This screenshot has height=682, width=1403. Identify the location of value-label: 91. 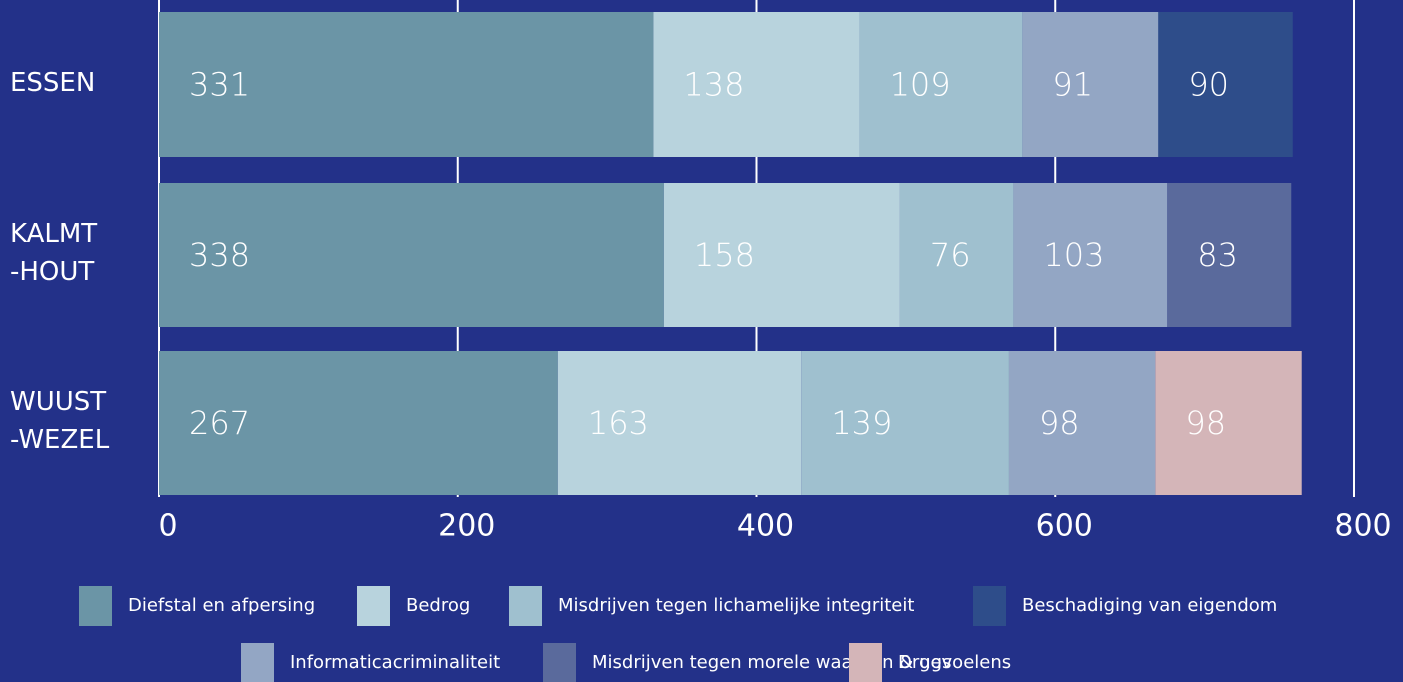
(1072, 85).